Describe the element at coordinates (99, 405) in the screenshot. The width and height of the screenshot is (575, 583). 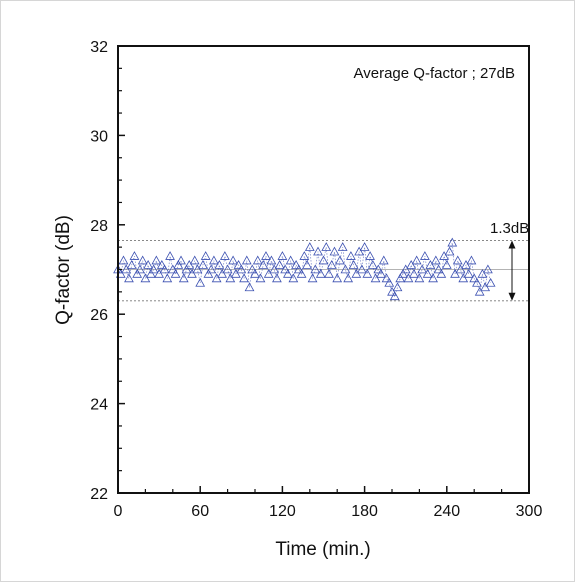
I see `y-tick-label: 24` at that location.